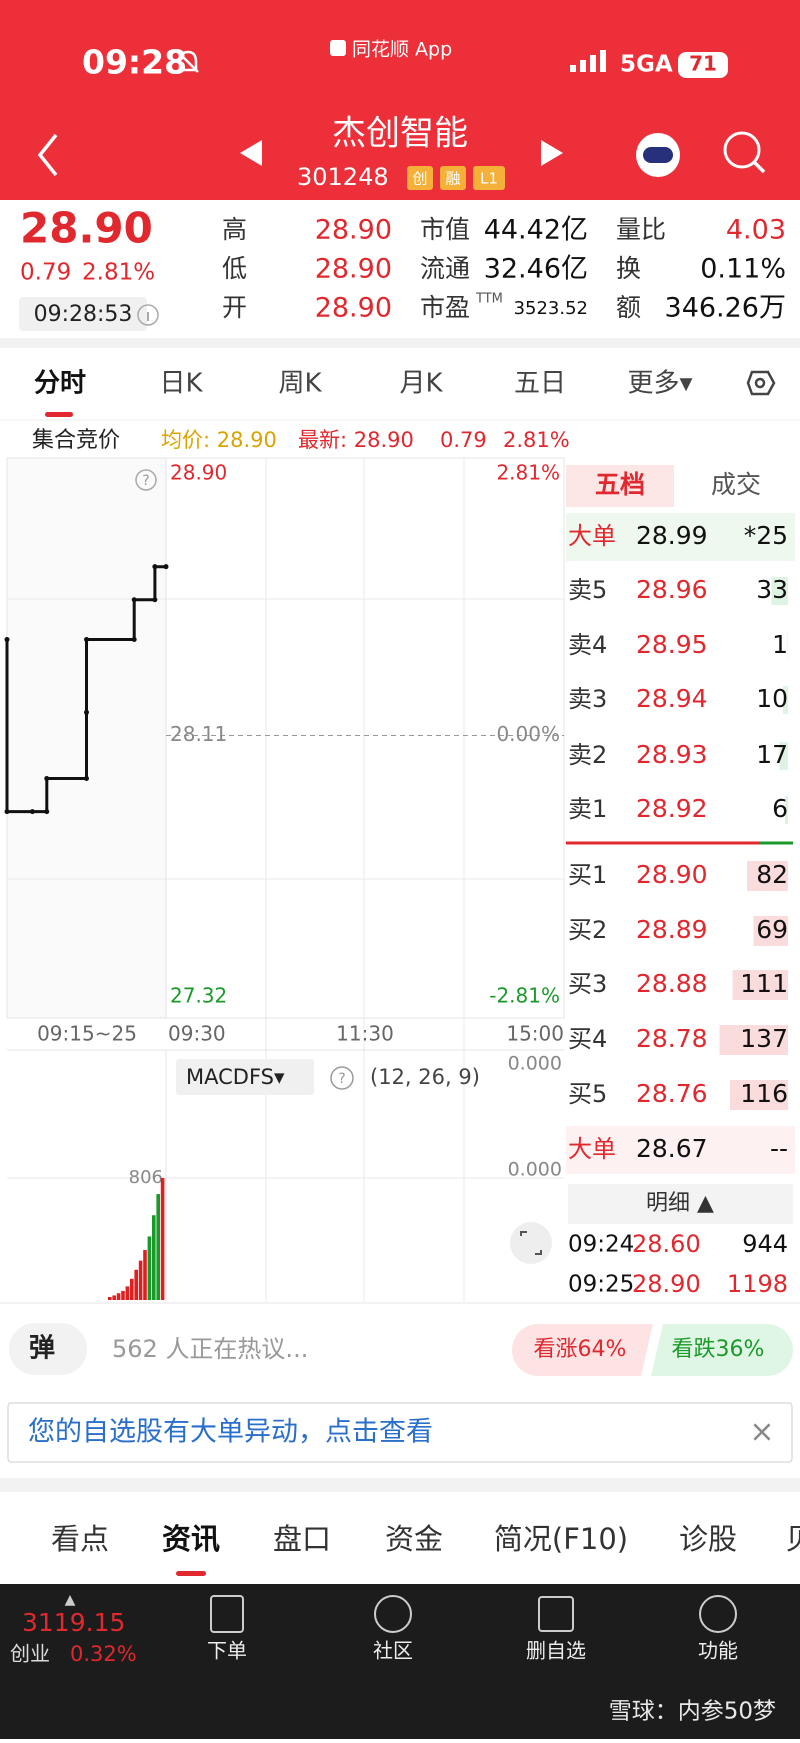  Describe the element at coordinates (757, 1284) in the screenshot. I see `trade-volume: 1198` at that location.